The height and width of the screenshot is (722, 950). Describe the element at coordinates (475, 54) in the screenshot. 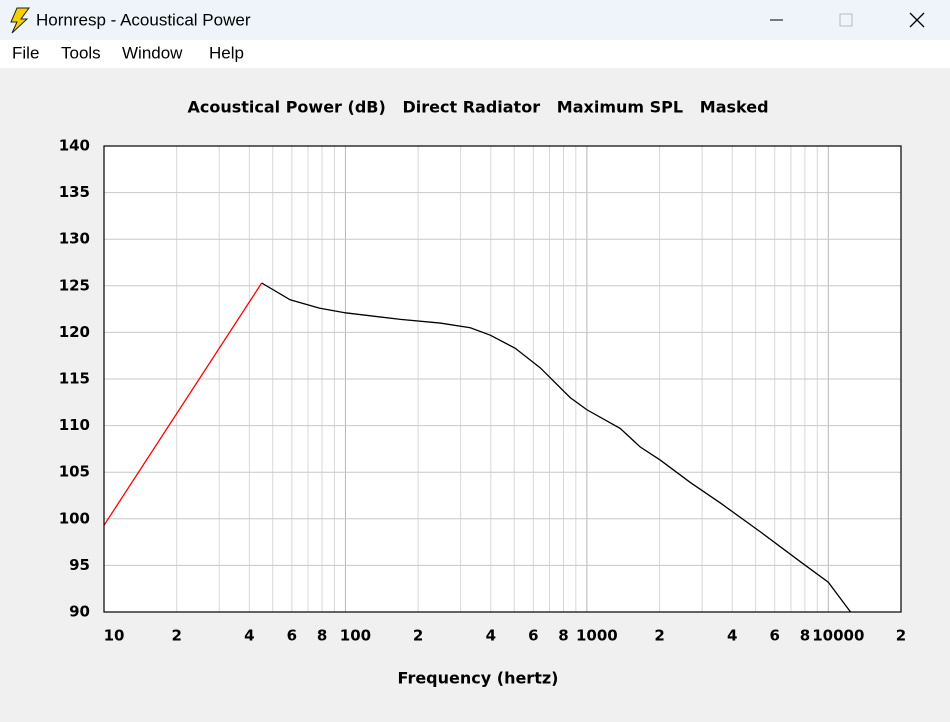

I see `menu-bar` at that location.